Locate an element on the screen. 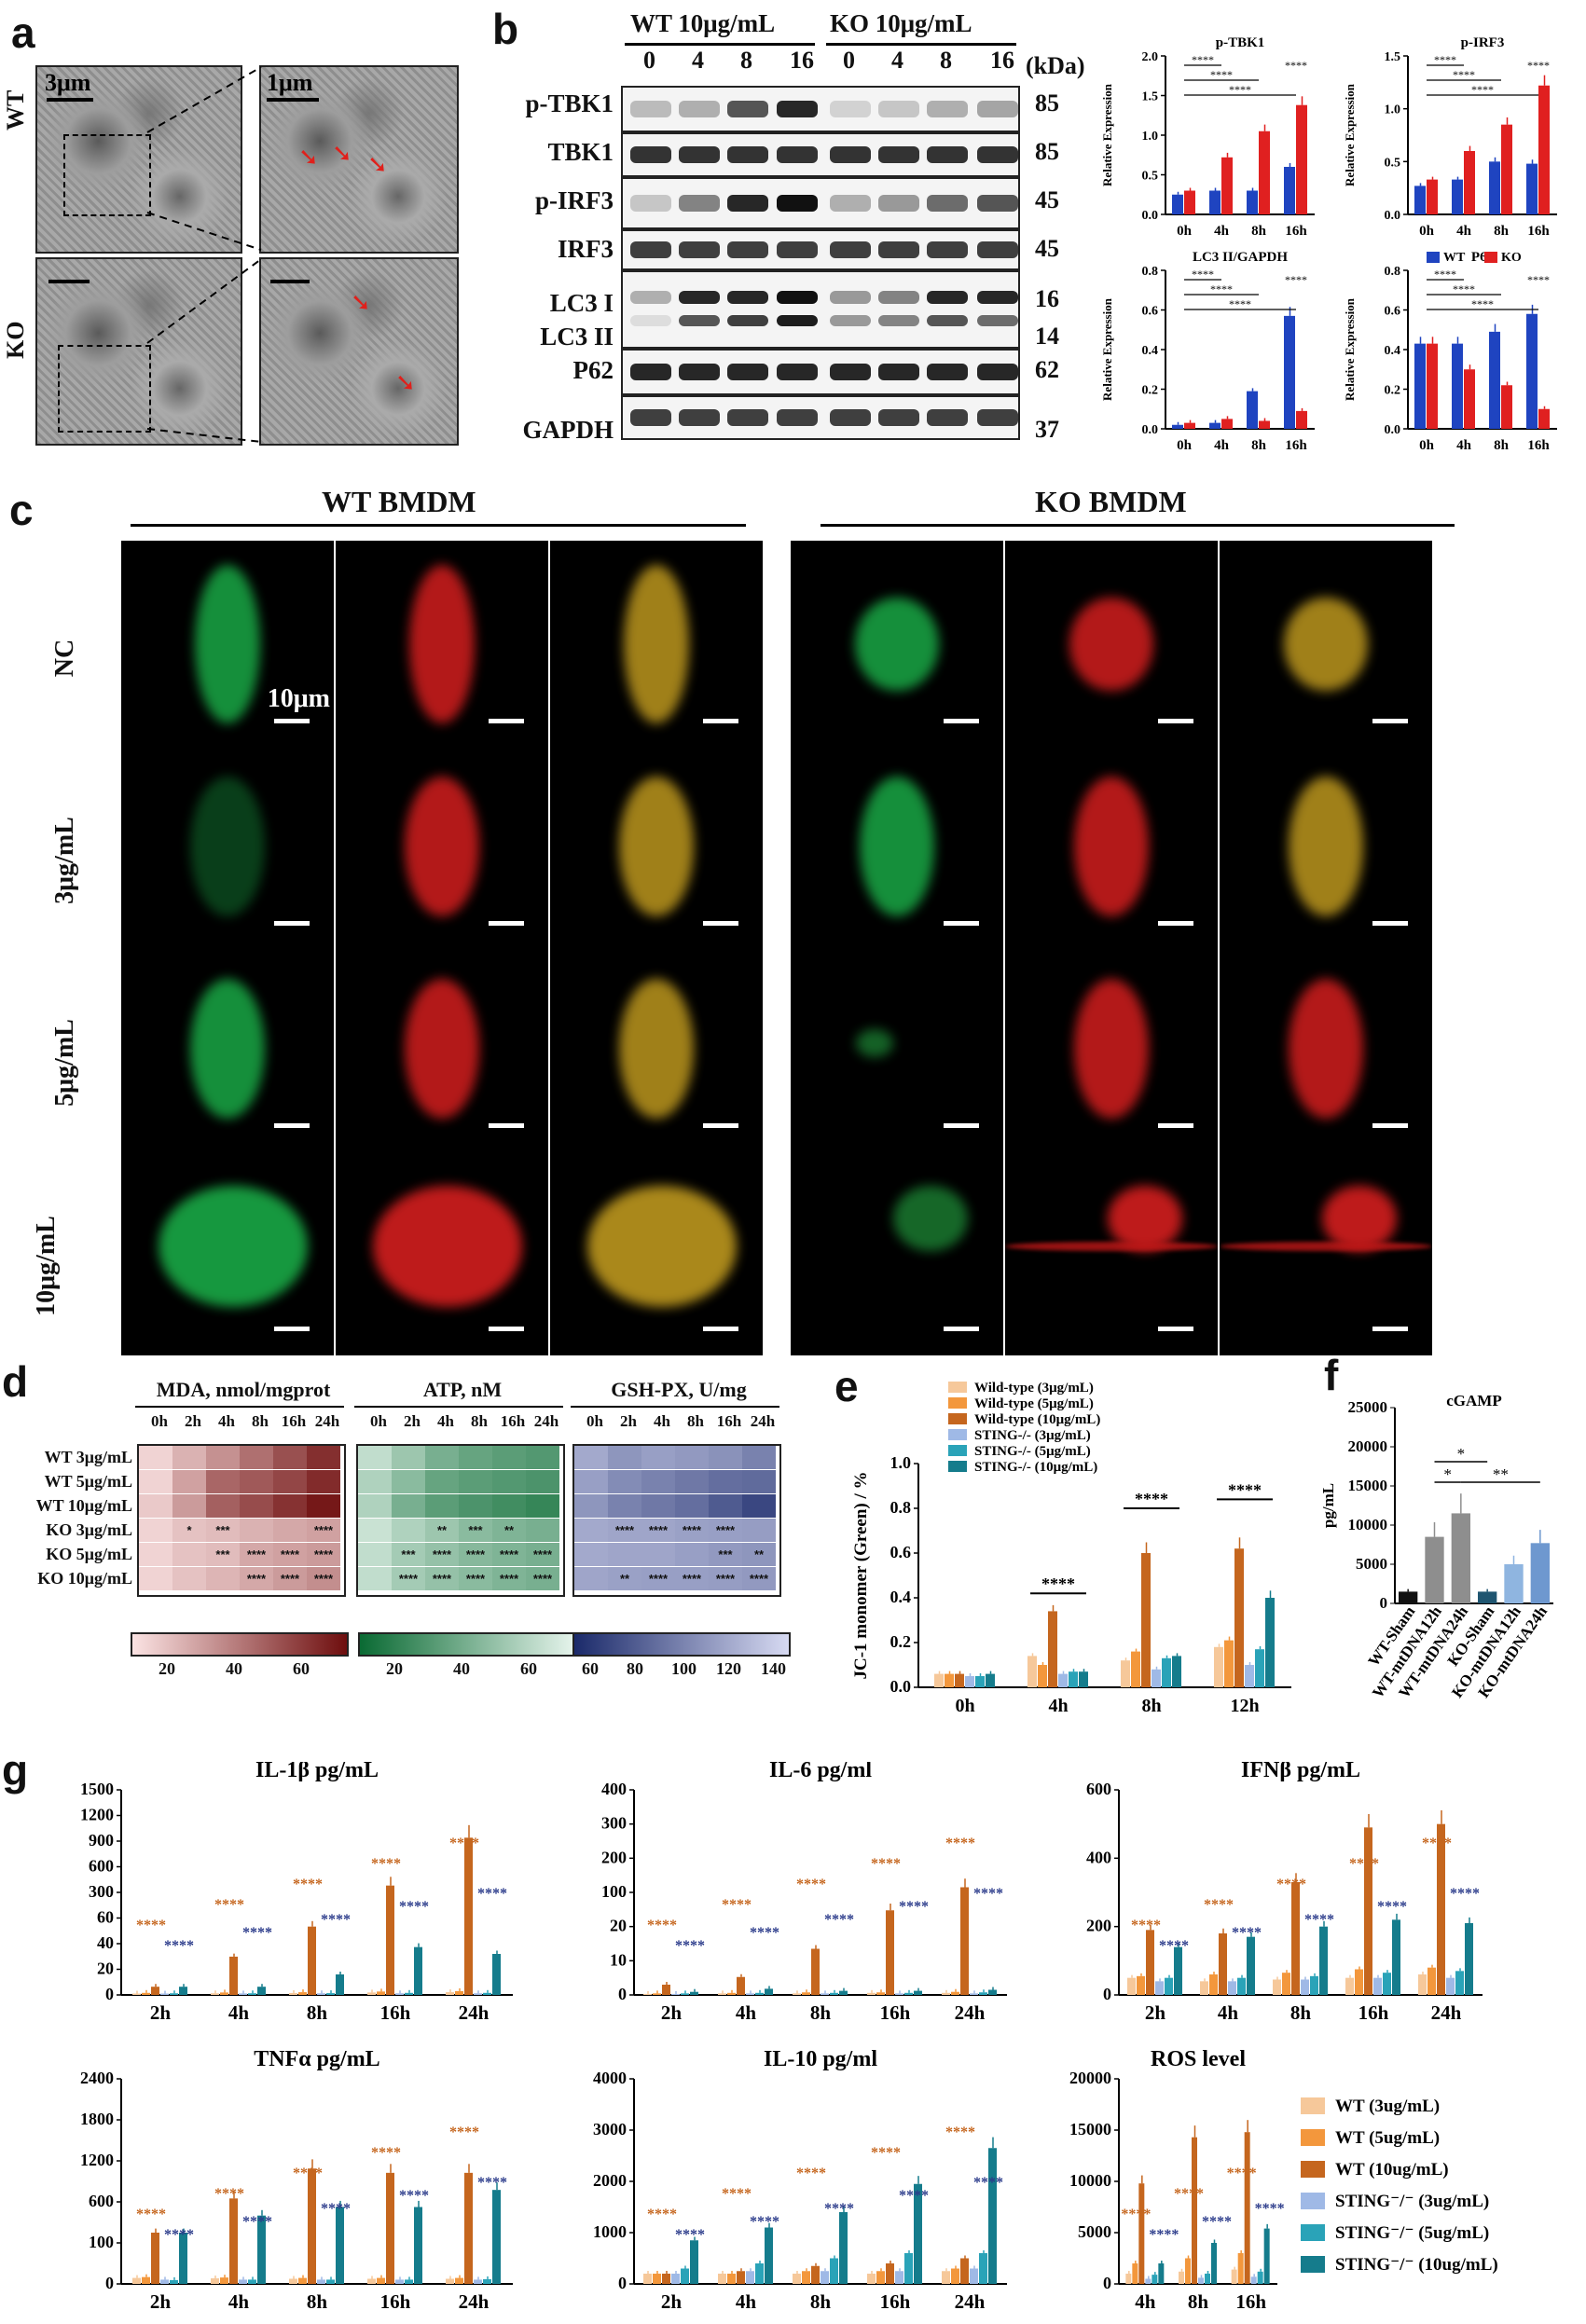  y-tick-label: 0.5 is located at coordinates (1393, 163).